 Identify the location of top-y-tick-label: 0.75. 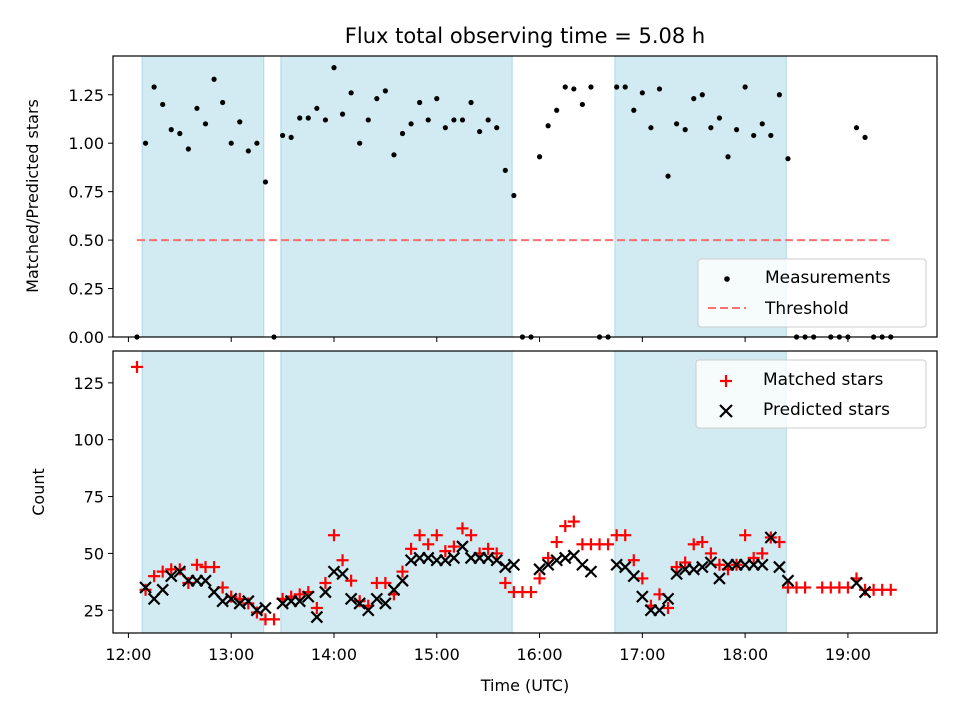
(86, 192).